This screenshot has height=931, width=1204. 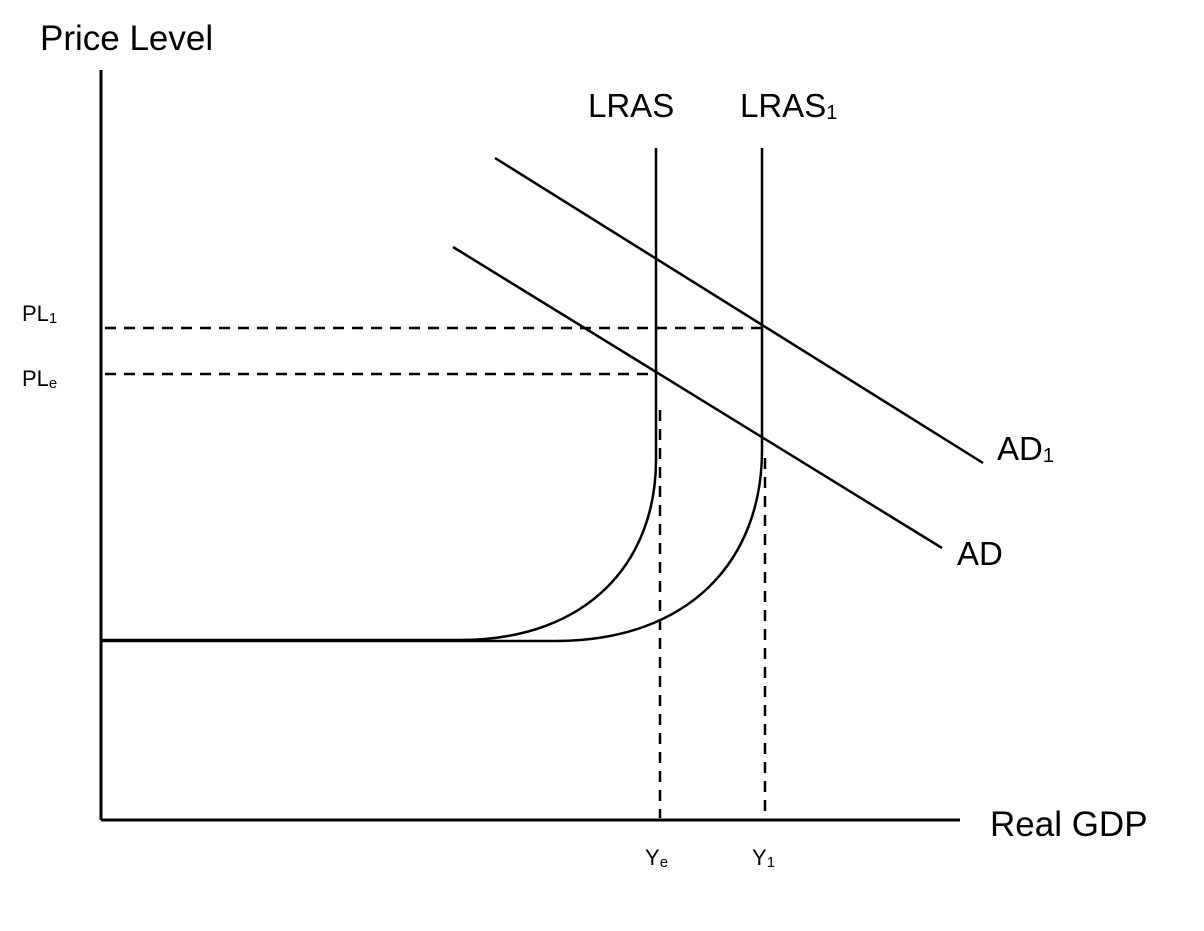 What do you see at coordinates (39, 314) in the screenshot?
I see `pl1-label: PL1` at bounding box center [39, 314].